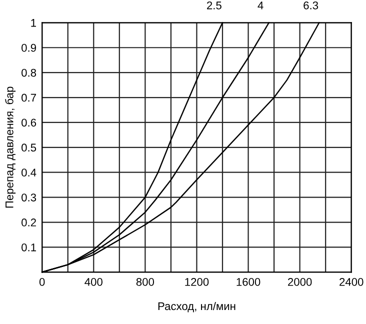 The image size is (366, 324). Describe the element at coordinates (300, 282) in the screenshot. I see `x-tick-label: 2000` at that location.